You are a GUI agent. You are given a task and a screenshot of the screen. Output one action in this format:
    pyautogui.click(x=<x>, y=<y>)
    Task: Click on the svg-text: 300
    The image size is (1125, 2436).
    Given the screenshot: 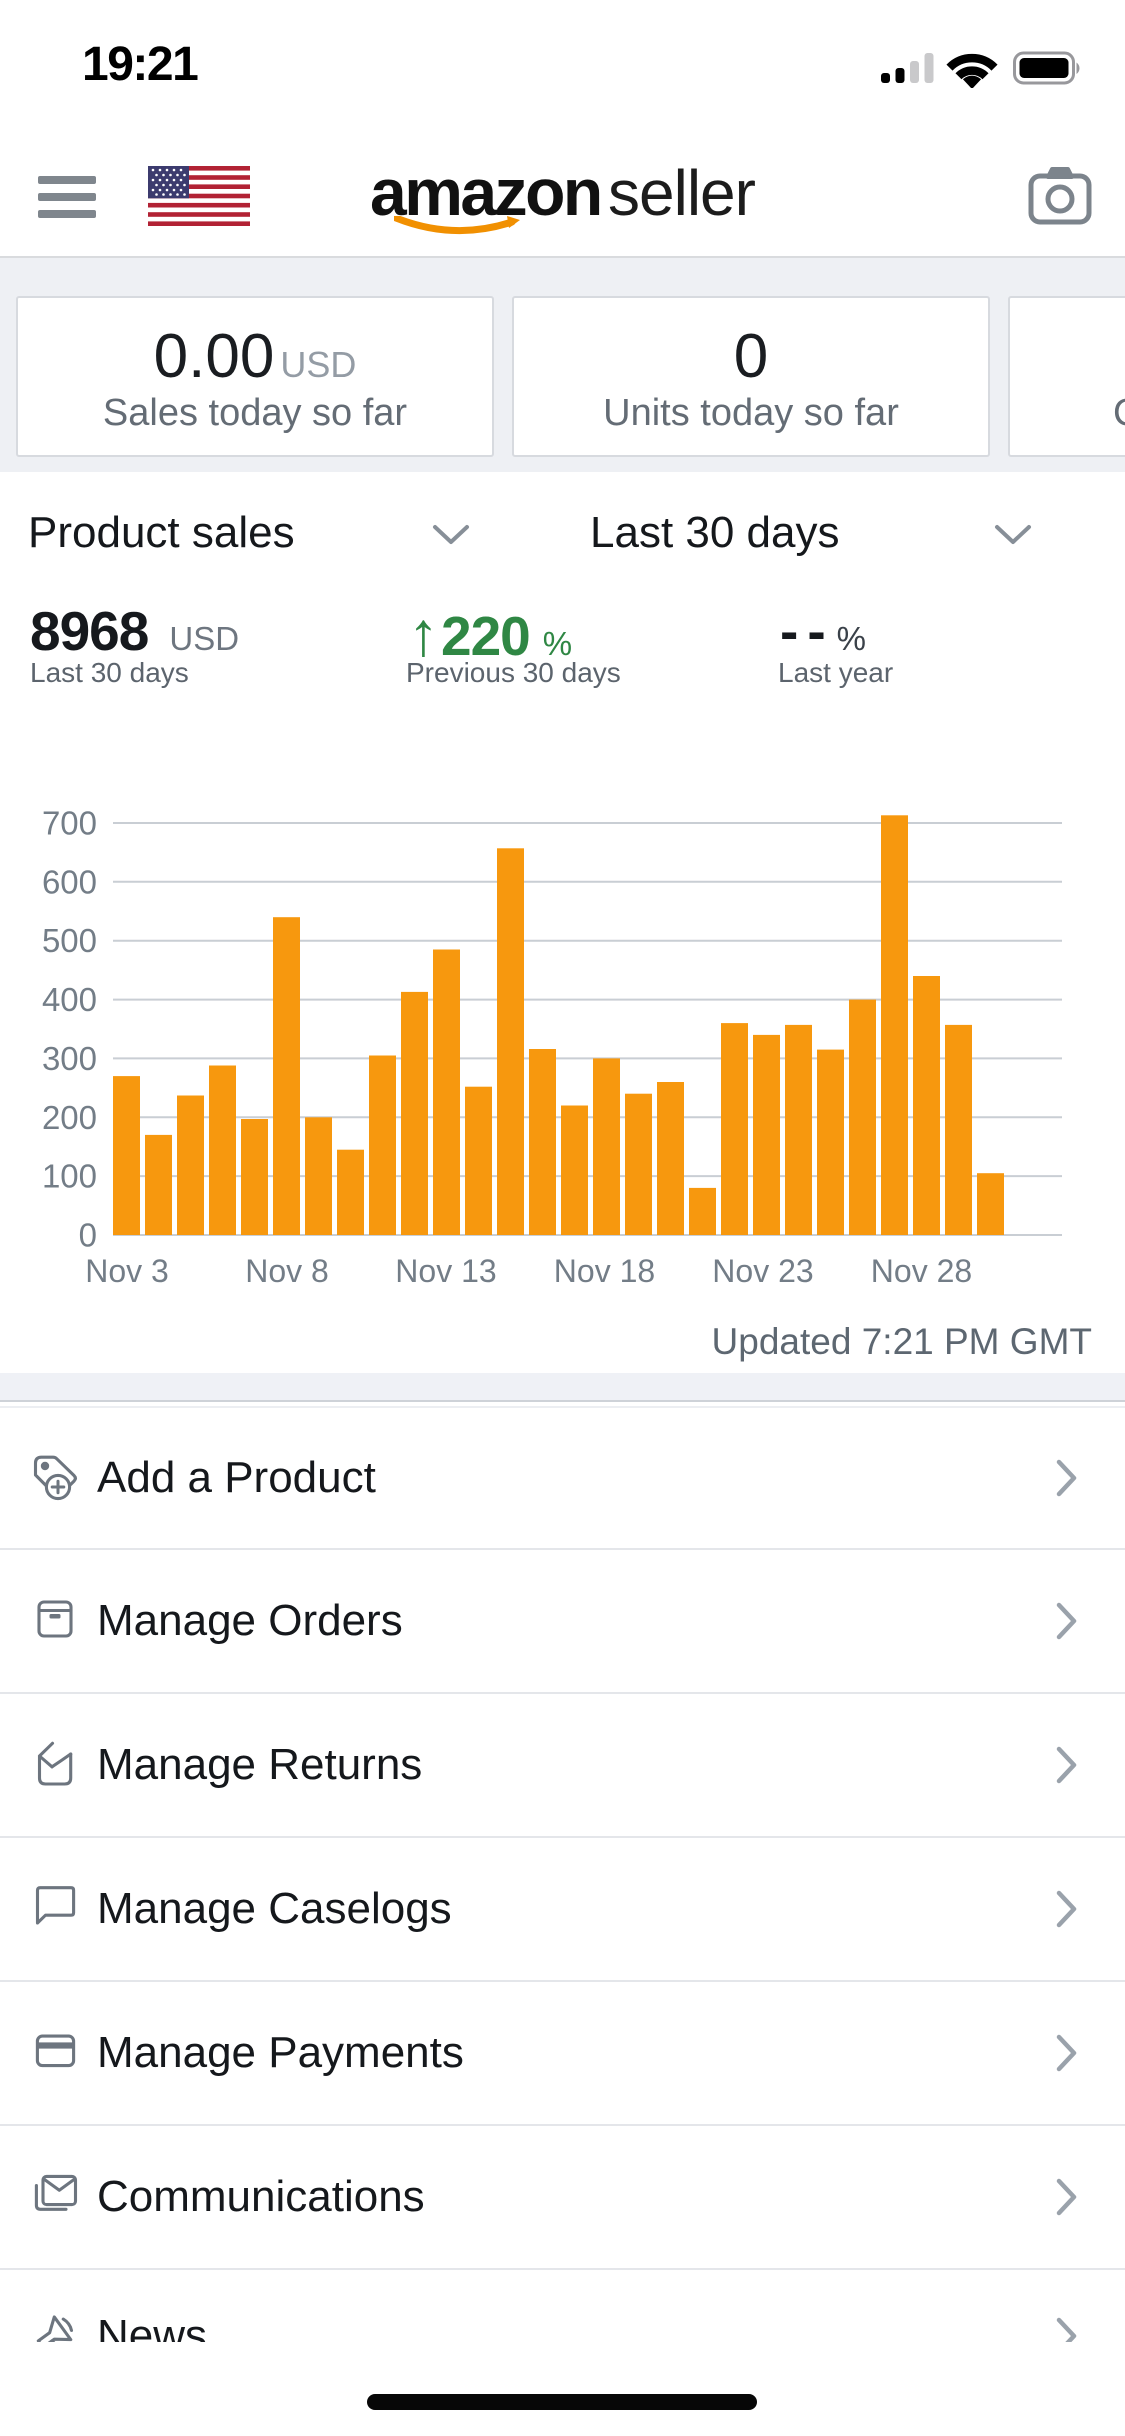 What is the action you would take?
    pyautogui.click(x=69, y=1058)
    